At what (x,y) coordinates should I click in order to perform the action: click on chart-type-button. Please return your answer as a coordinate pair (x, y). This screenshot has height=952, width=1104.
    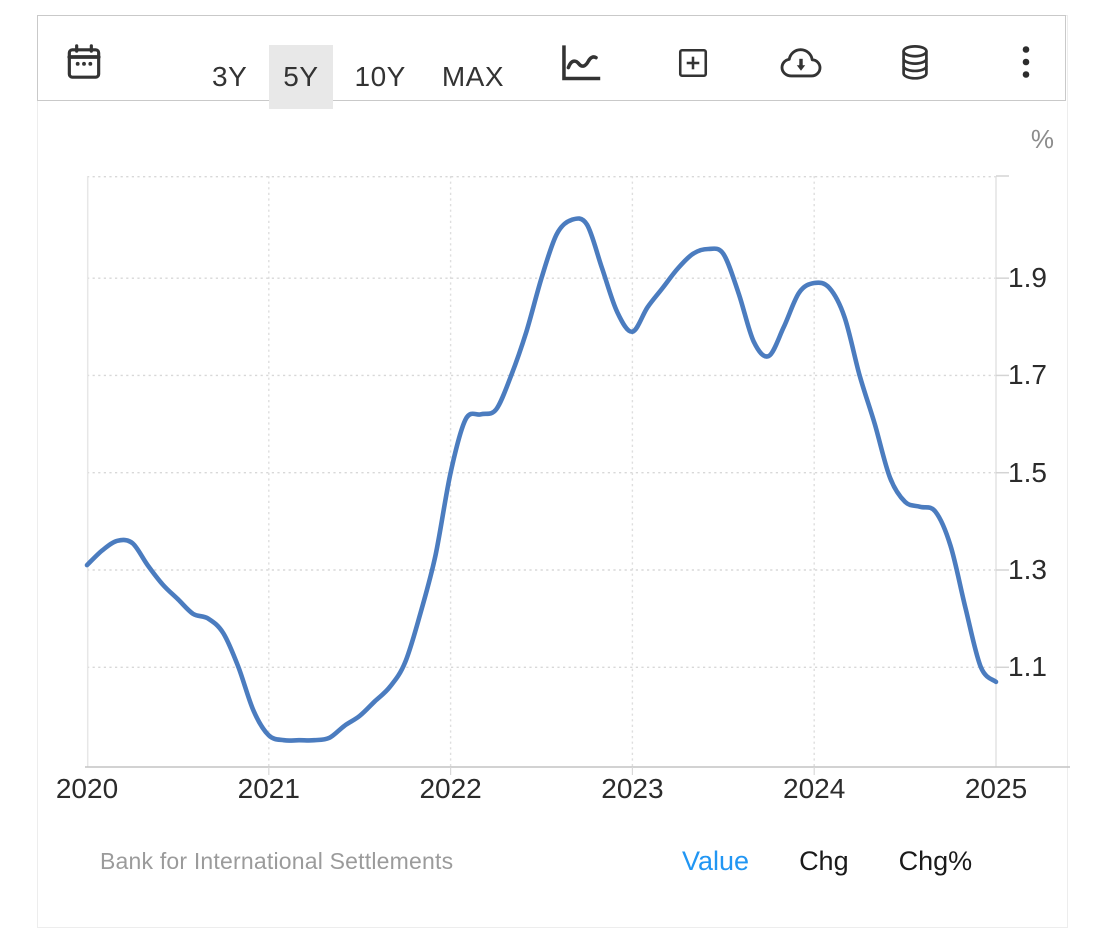
    Looking at the image, I should click on (579, 64).